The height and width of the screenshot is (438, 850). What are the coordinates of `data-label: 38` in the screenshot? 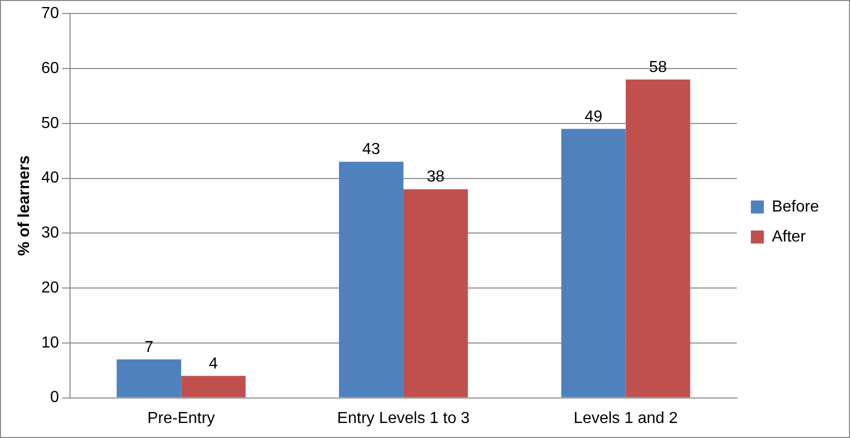 It's located at (435, 177).